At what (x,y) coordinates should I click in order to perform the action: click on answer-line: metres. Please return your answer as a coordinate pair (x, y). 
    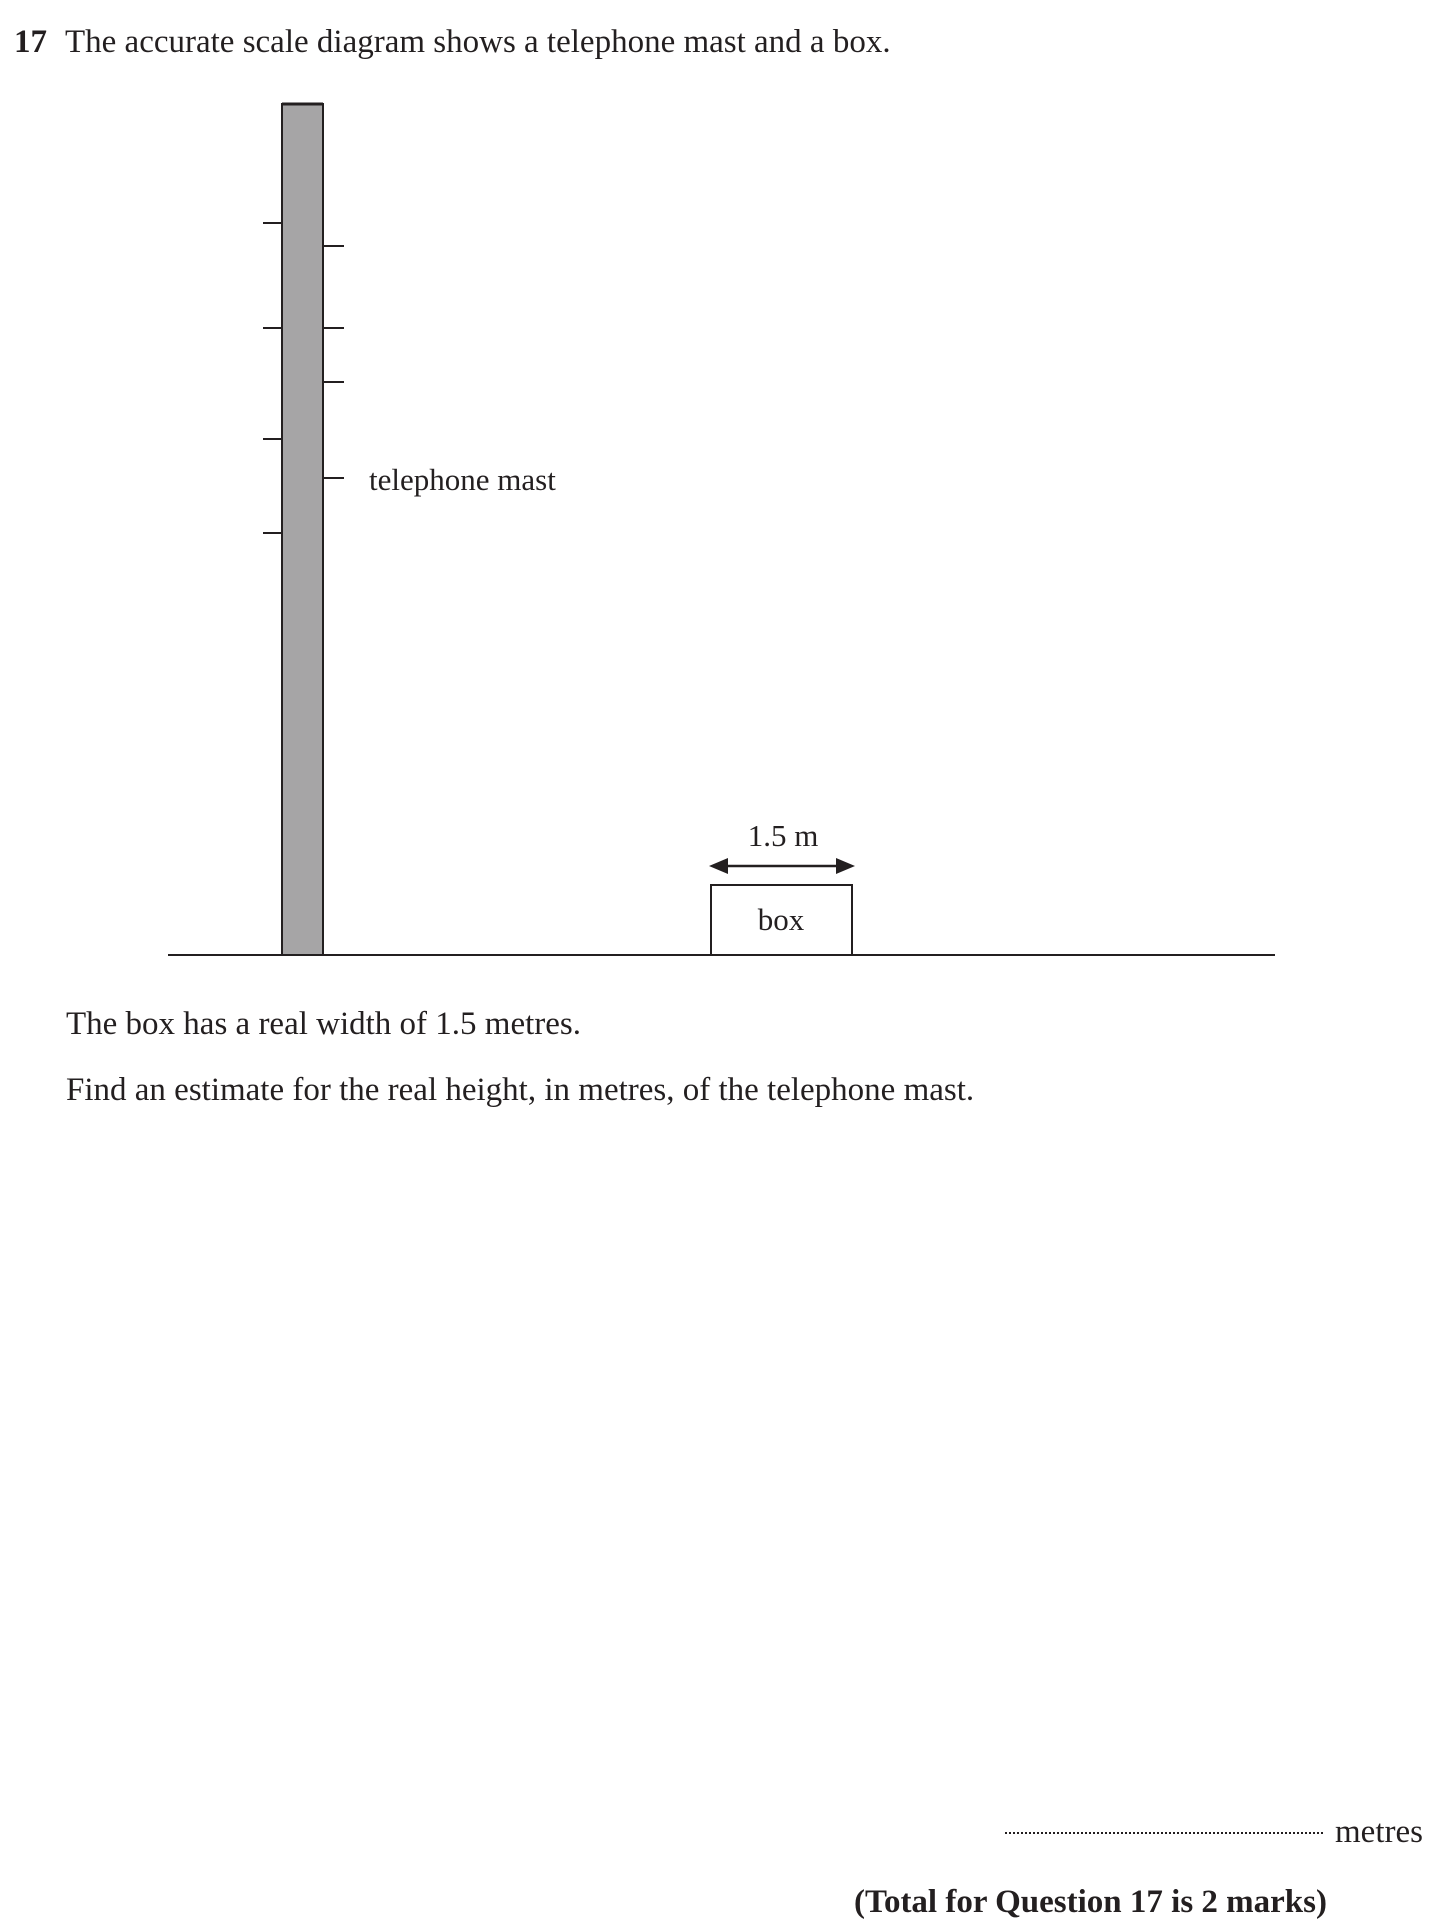
    Looking at the image, I should click on (1214, 1832).